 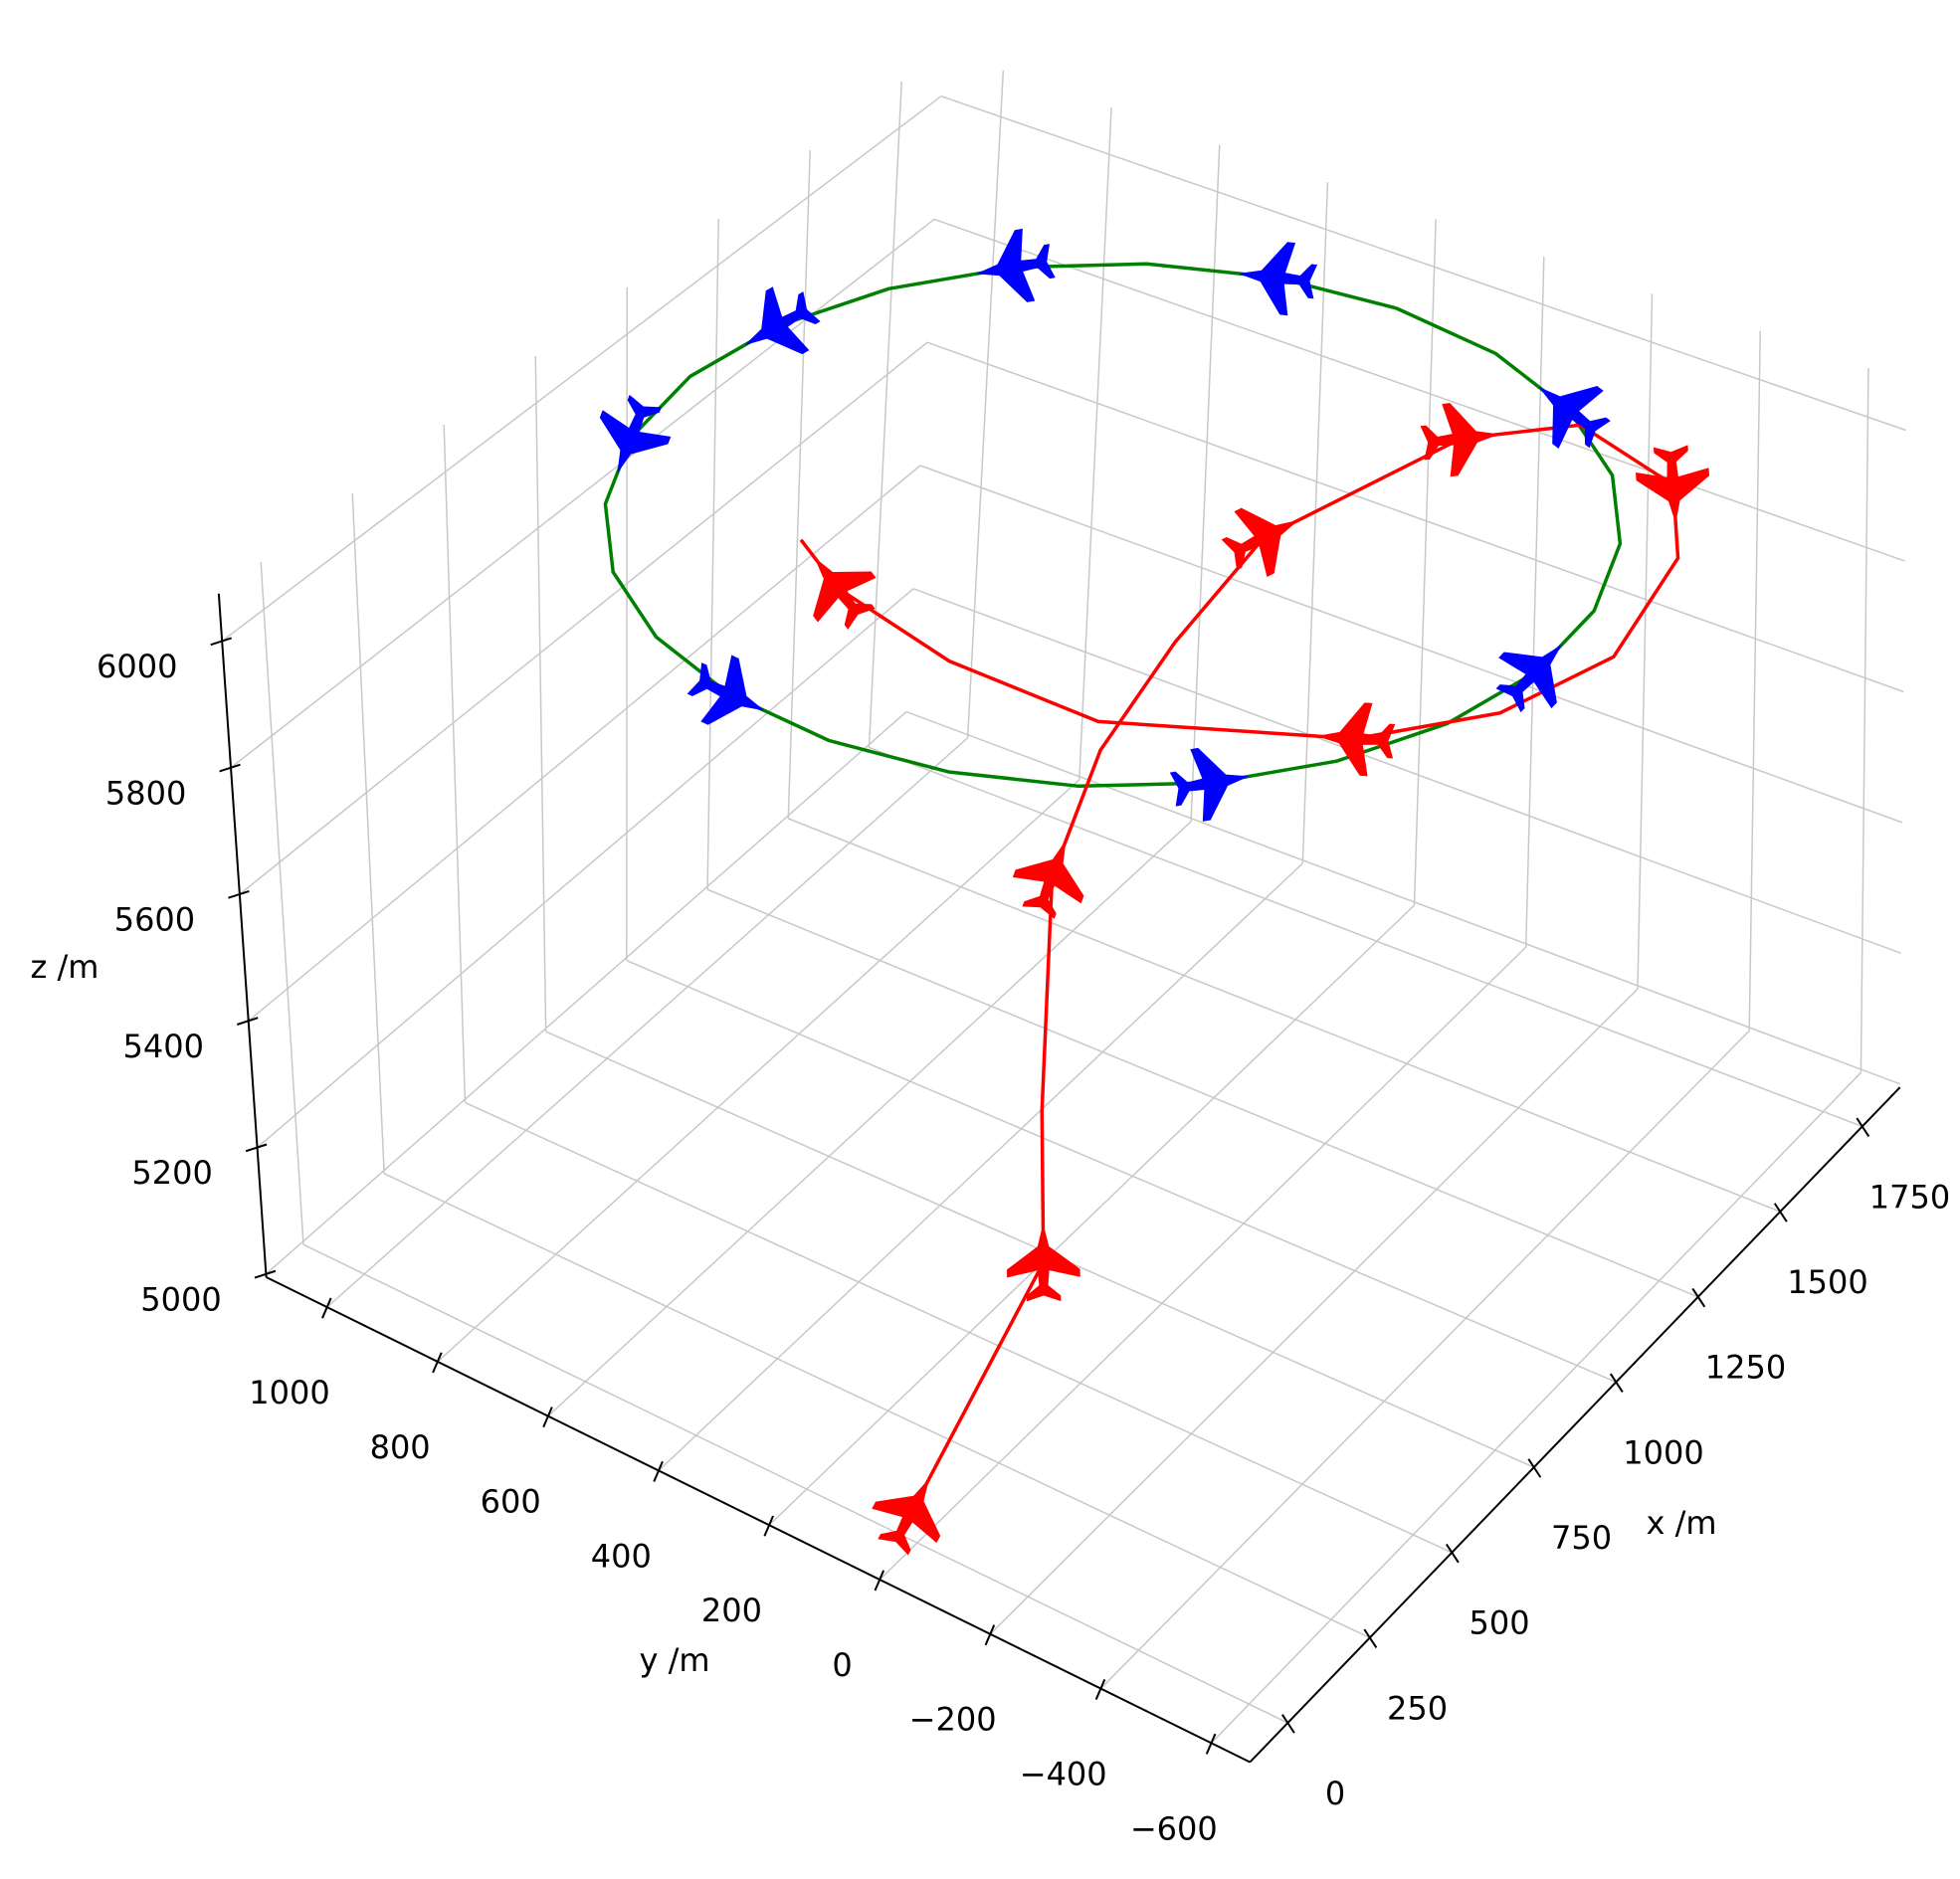 What do you see at coordinates (1663, 1452) in the screenshot?
I see `x-tick-label: 1000` at bounding box center [1663, 1452].